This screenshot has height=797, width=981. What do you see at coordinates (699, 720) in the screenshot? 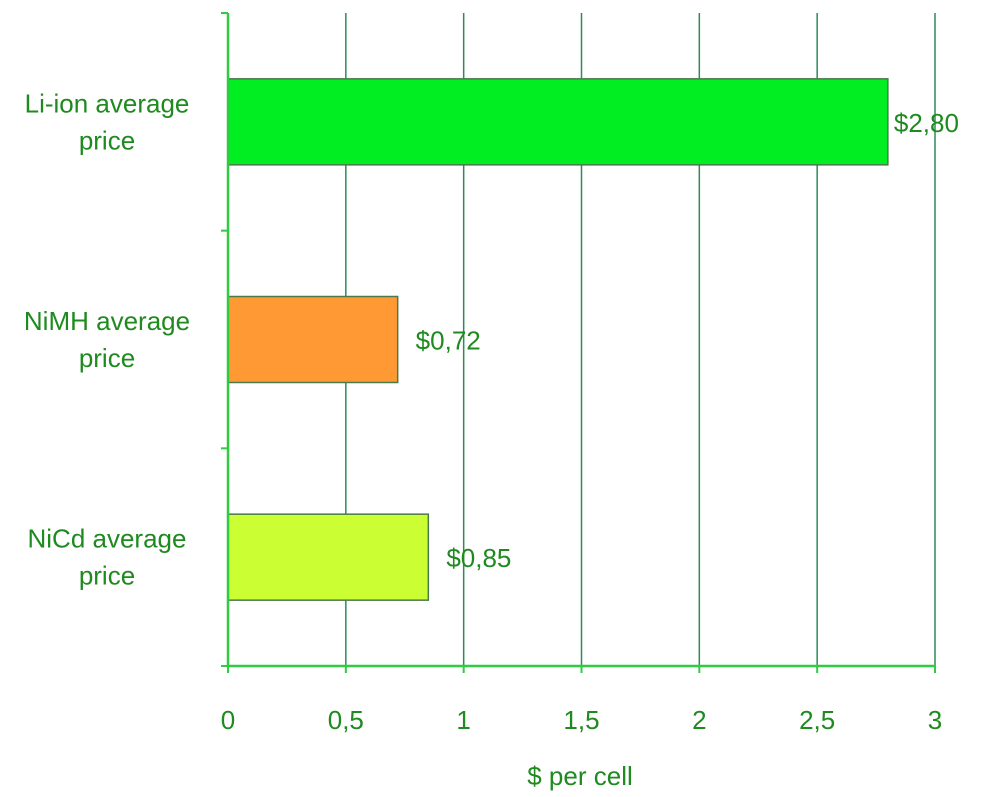
I see `x-tick-label: 2` at bounding box center [699, 720].